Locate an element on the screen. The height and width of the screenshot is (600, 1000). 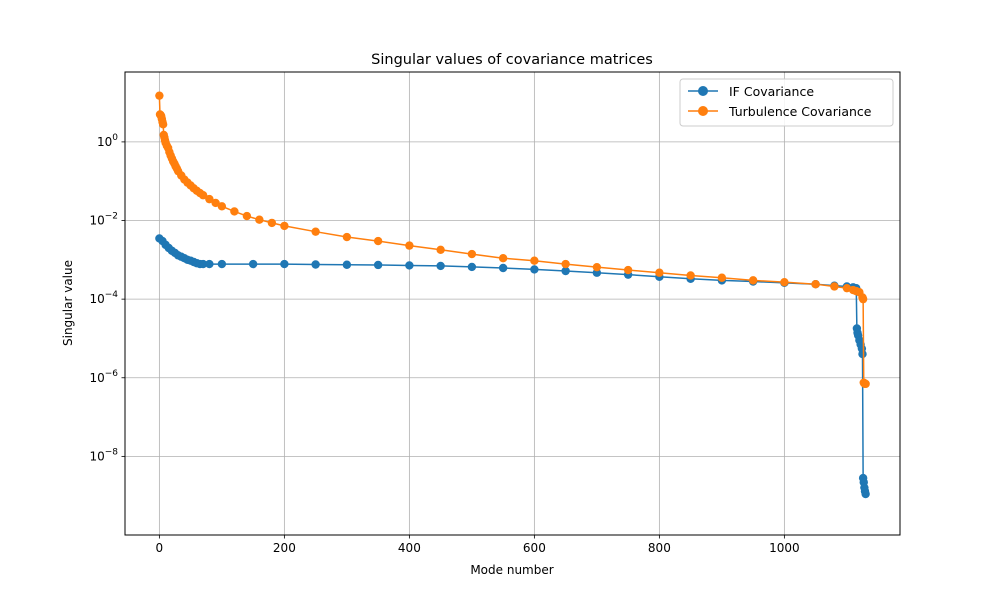
x-axis-label: Mode number is located at coordinates (511, 570).